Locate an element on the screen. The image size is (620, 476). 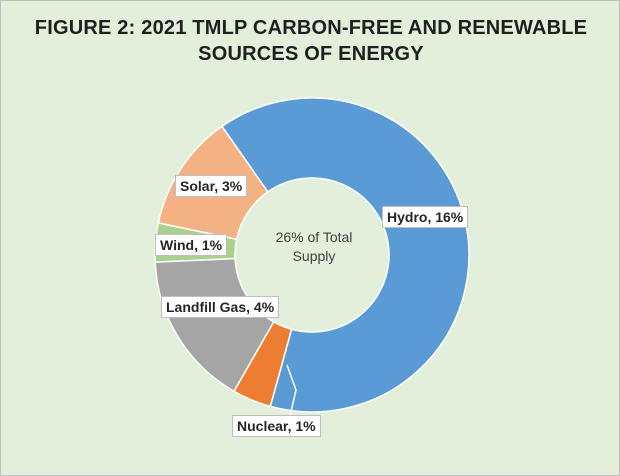
slice-label-wind: Wind, 1% is located at coordinates (191, 245).